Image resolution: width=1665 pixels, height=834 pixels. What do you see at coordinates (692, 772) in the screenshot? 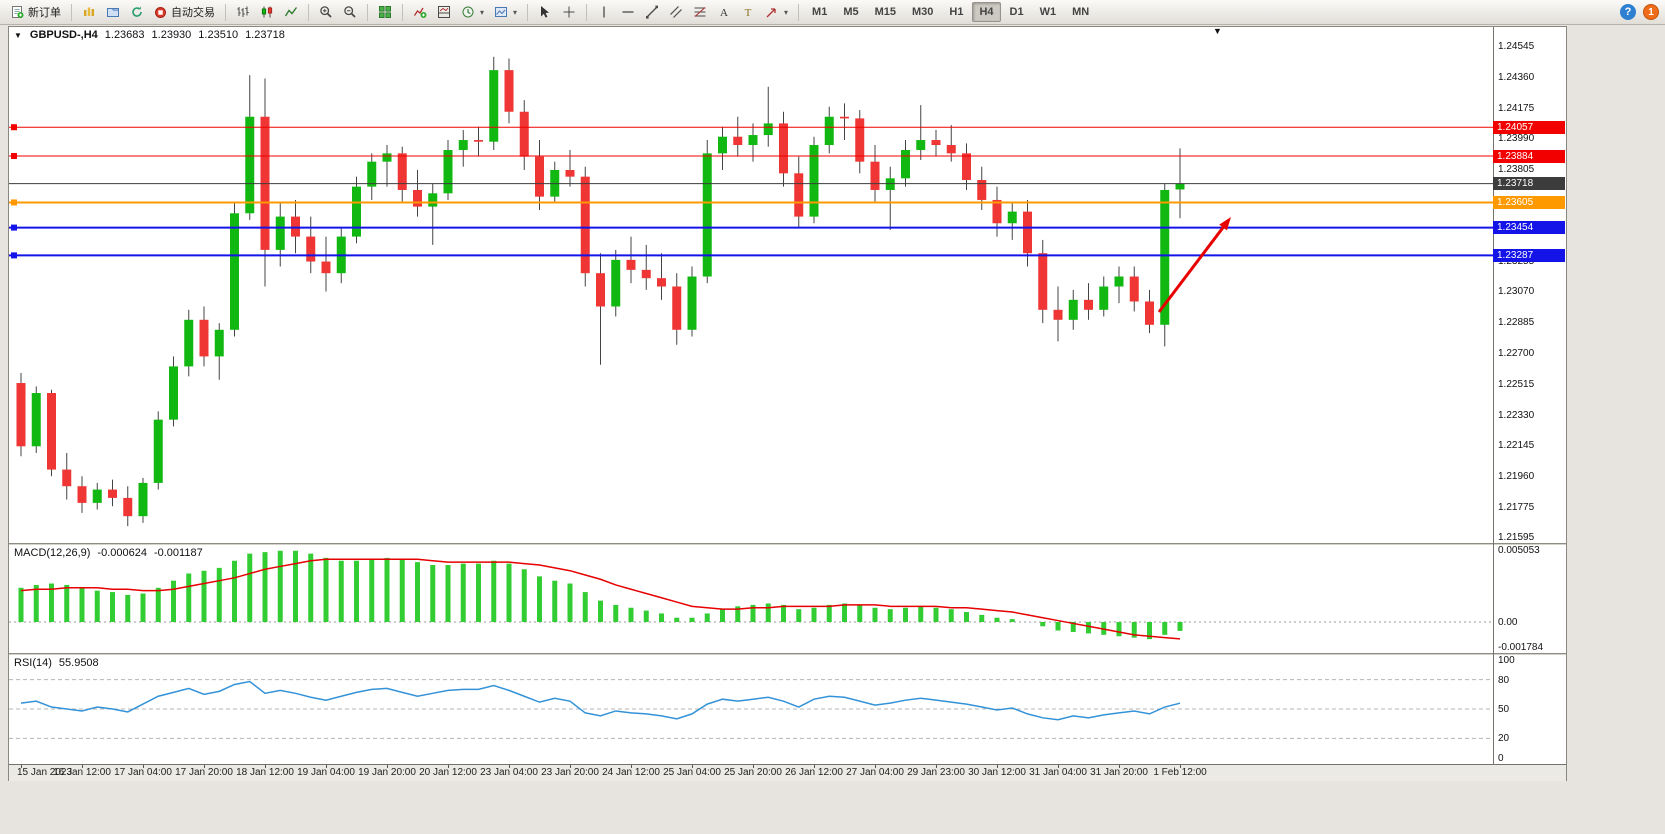
I see `time-label: 25 Jan 04:00` at bounding box center [692, 772].